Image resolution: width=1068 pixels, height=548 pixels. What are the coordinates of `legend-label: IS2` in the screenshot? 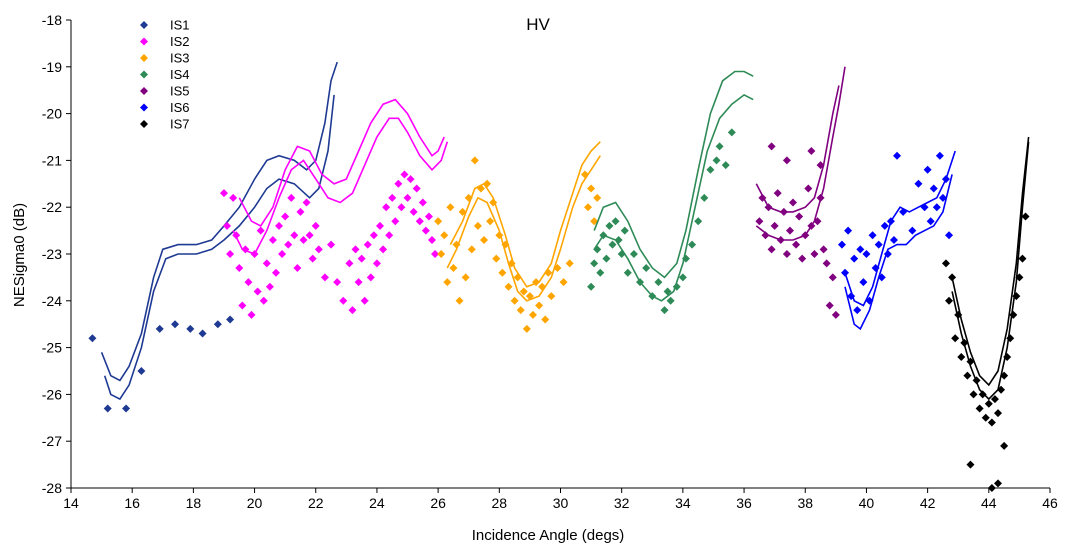 It's located at (180, 41).